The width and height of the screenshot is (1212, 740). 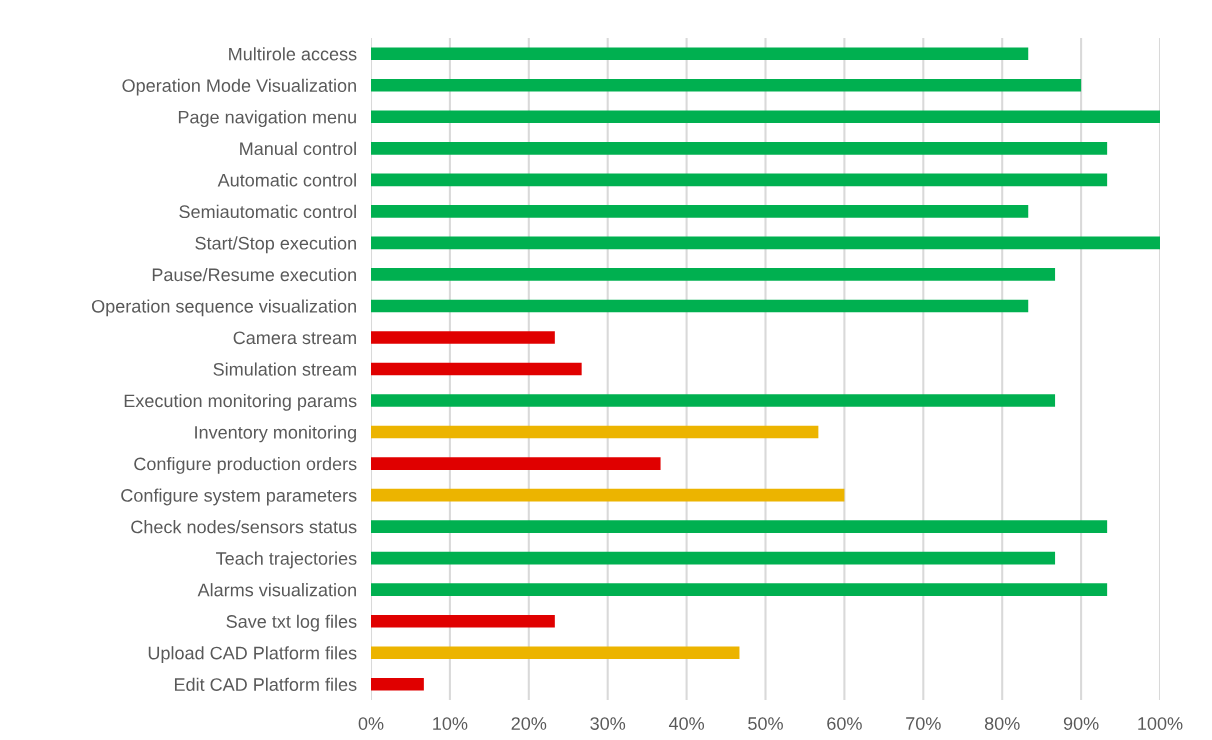 What do you see at coordinates (686, 723) in the screenshot?
I see `x-tick-label: 40%` at bounding box center [686, 723].